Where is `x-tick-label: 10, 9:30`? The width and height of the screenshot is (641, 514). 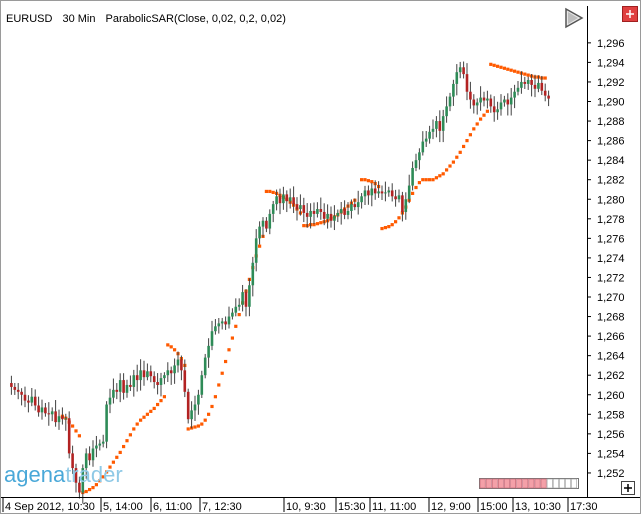
x-tick-label: 10, 9:30 is located at coordinates (306, 507).